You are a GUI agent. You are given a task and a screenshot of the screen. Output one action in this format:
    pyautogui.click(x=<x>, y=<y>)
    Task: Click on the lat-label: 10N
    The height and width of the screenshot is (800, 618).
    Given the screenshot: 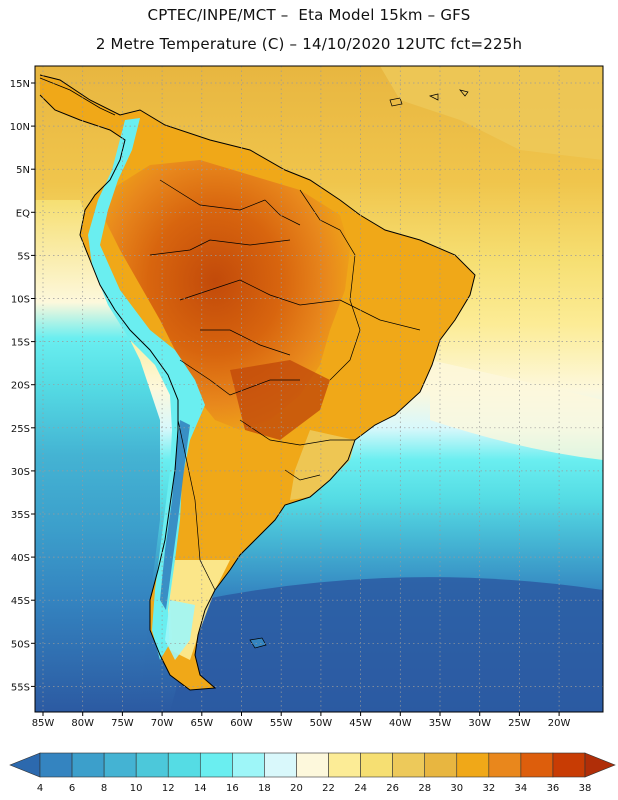 What is the action you would take?
    pyautogui.click(x=20, y=127)
    